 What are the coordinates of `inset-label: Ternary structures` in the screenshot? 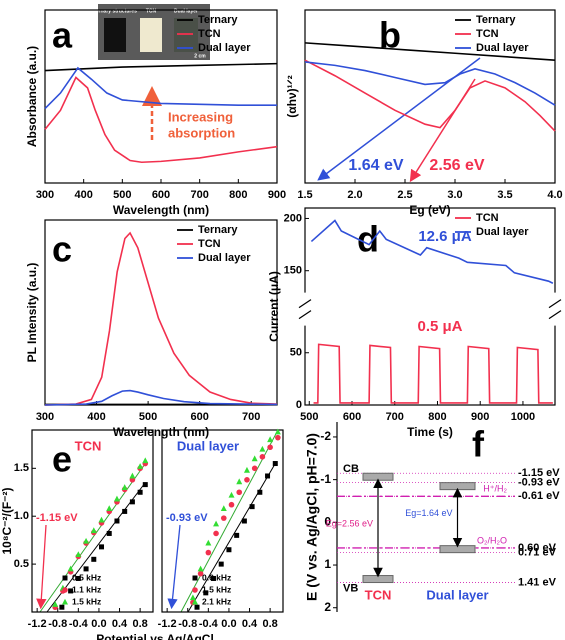 It's located at (115, 11).